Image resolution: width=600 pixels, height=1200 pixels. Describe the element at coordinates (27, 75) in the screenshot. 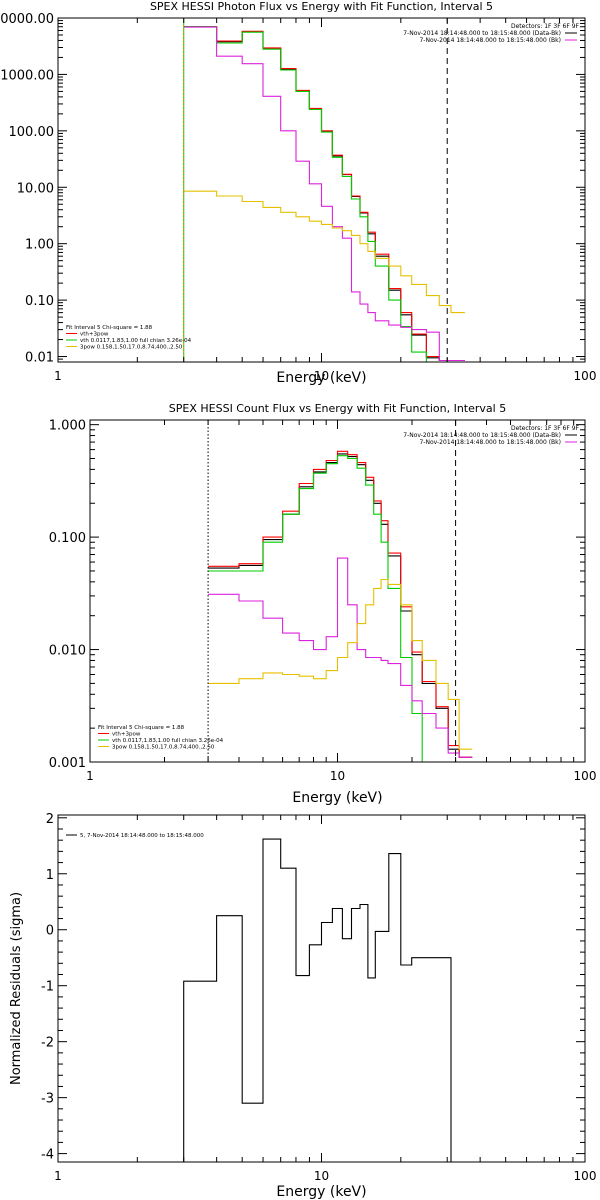

I see `y-tick-label: 1000.00` at that location.